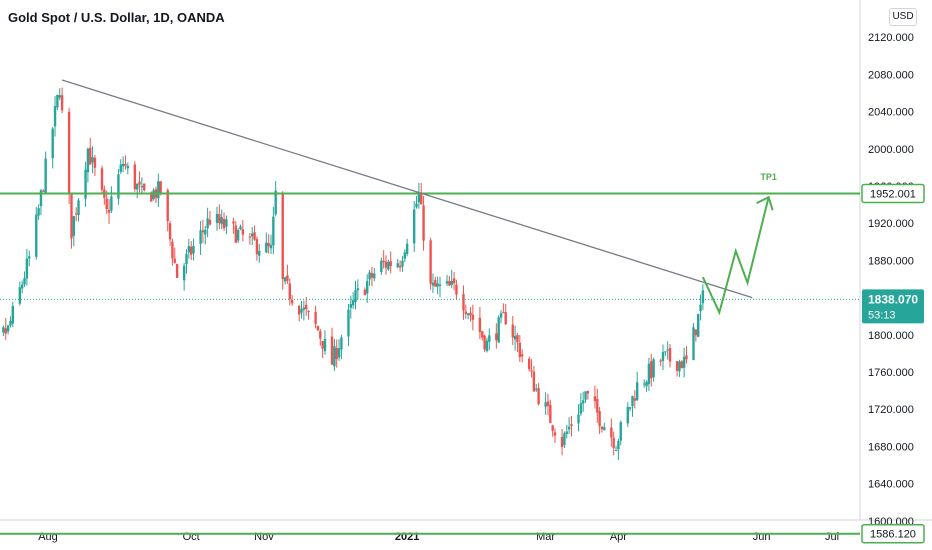 This screenshot has height=550, width=932. What do you see at coordinates (891, 410) in the screenshot?
I see `y-tick-label: 1720.000` at bounding box center [891, 410].